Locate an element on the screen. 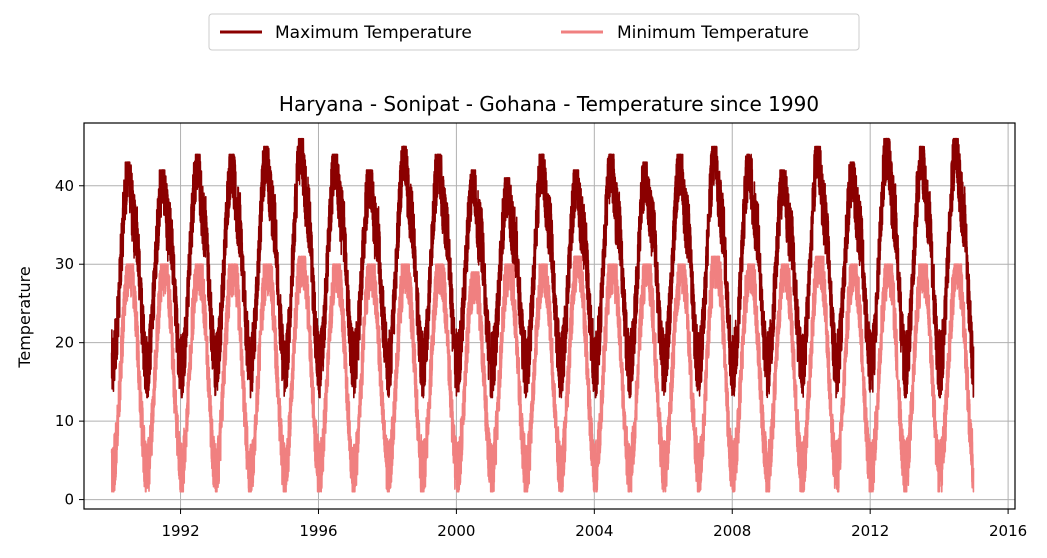 This screenshot has width=1047, height=558. x-tick-label: 2008 is located at coordinates (732, 531).